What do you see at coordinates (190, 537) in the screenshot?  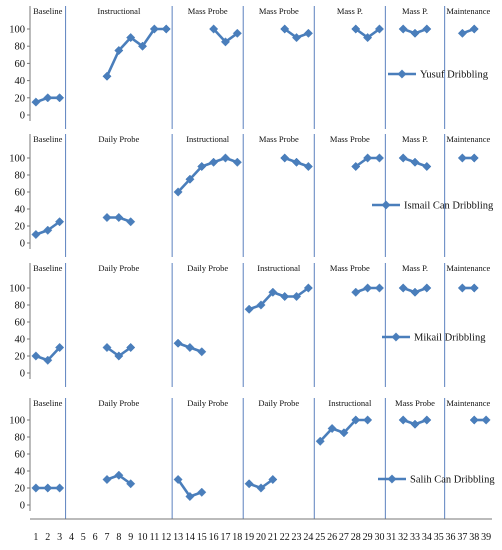 I see `x-tick-label: 14` at bounding box center [190, 537].